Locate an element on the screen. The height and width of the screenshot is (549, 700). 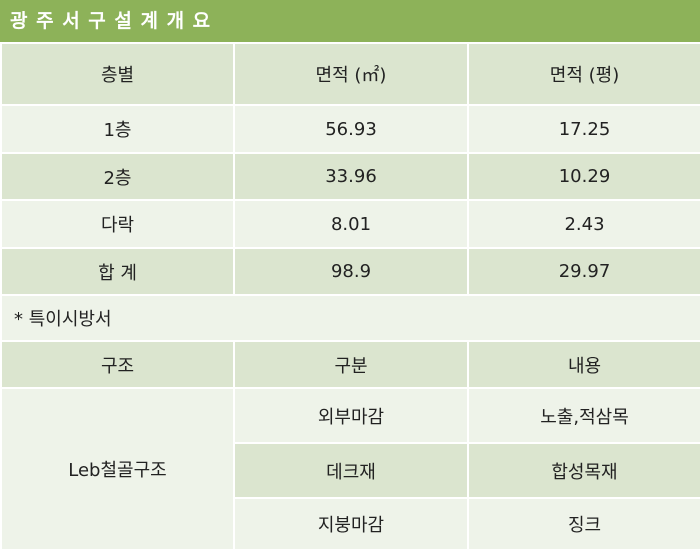
cell: 10.29 is located at coordinates (583, 176).